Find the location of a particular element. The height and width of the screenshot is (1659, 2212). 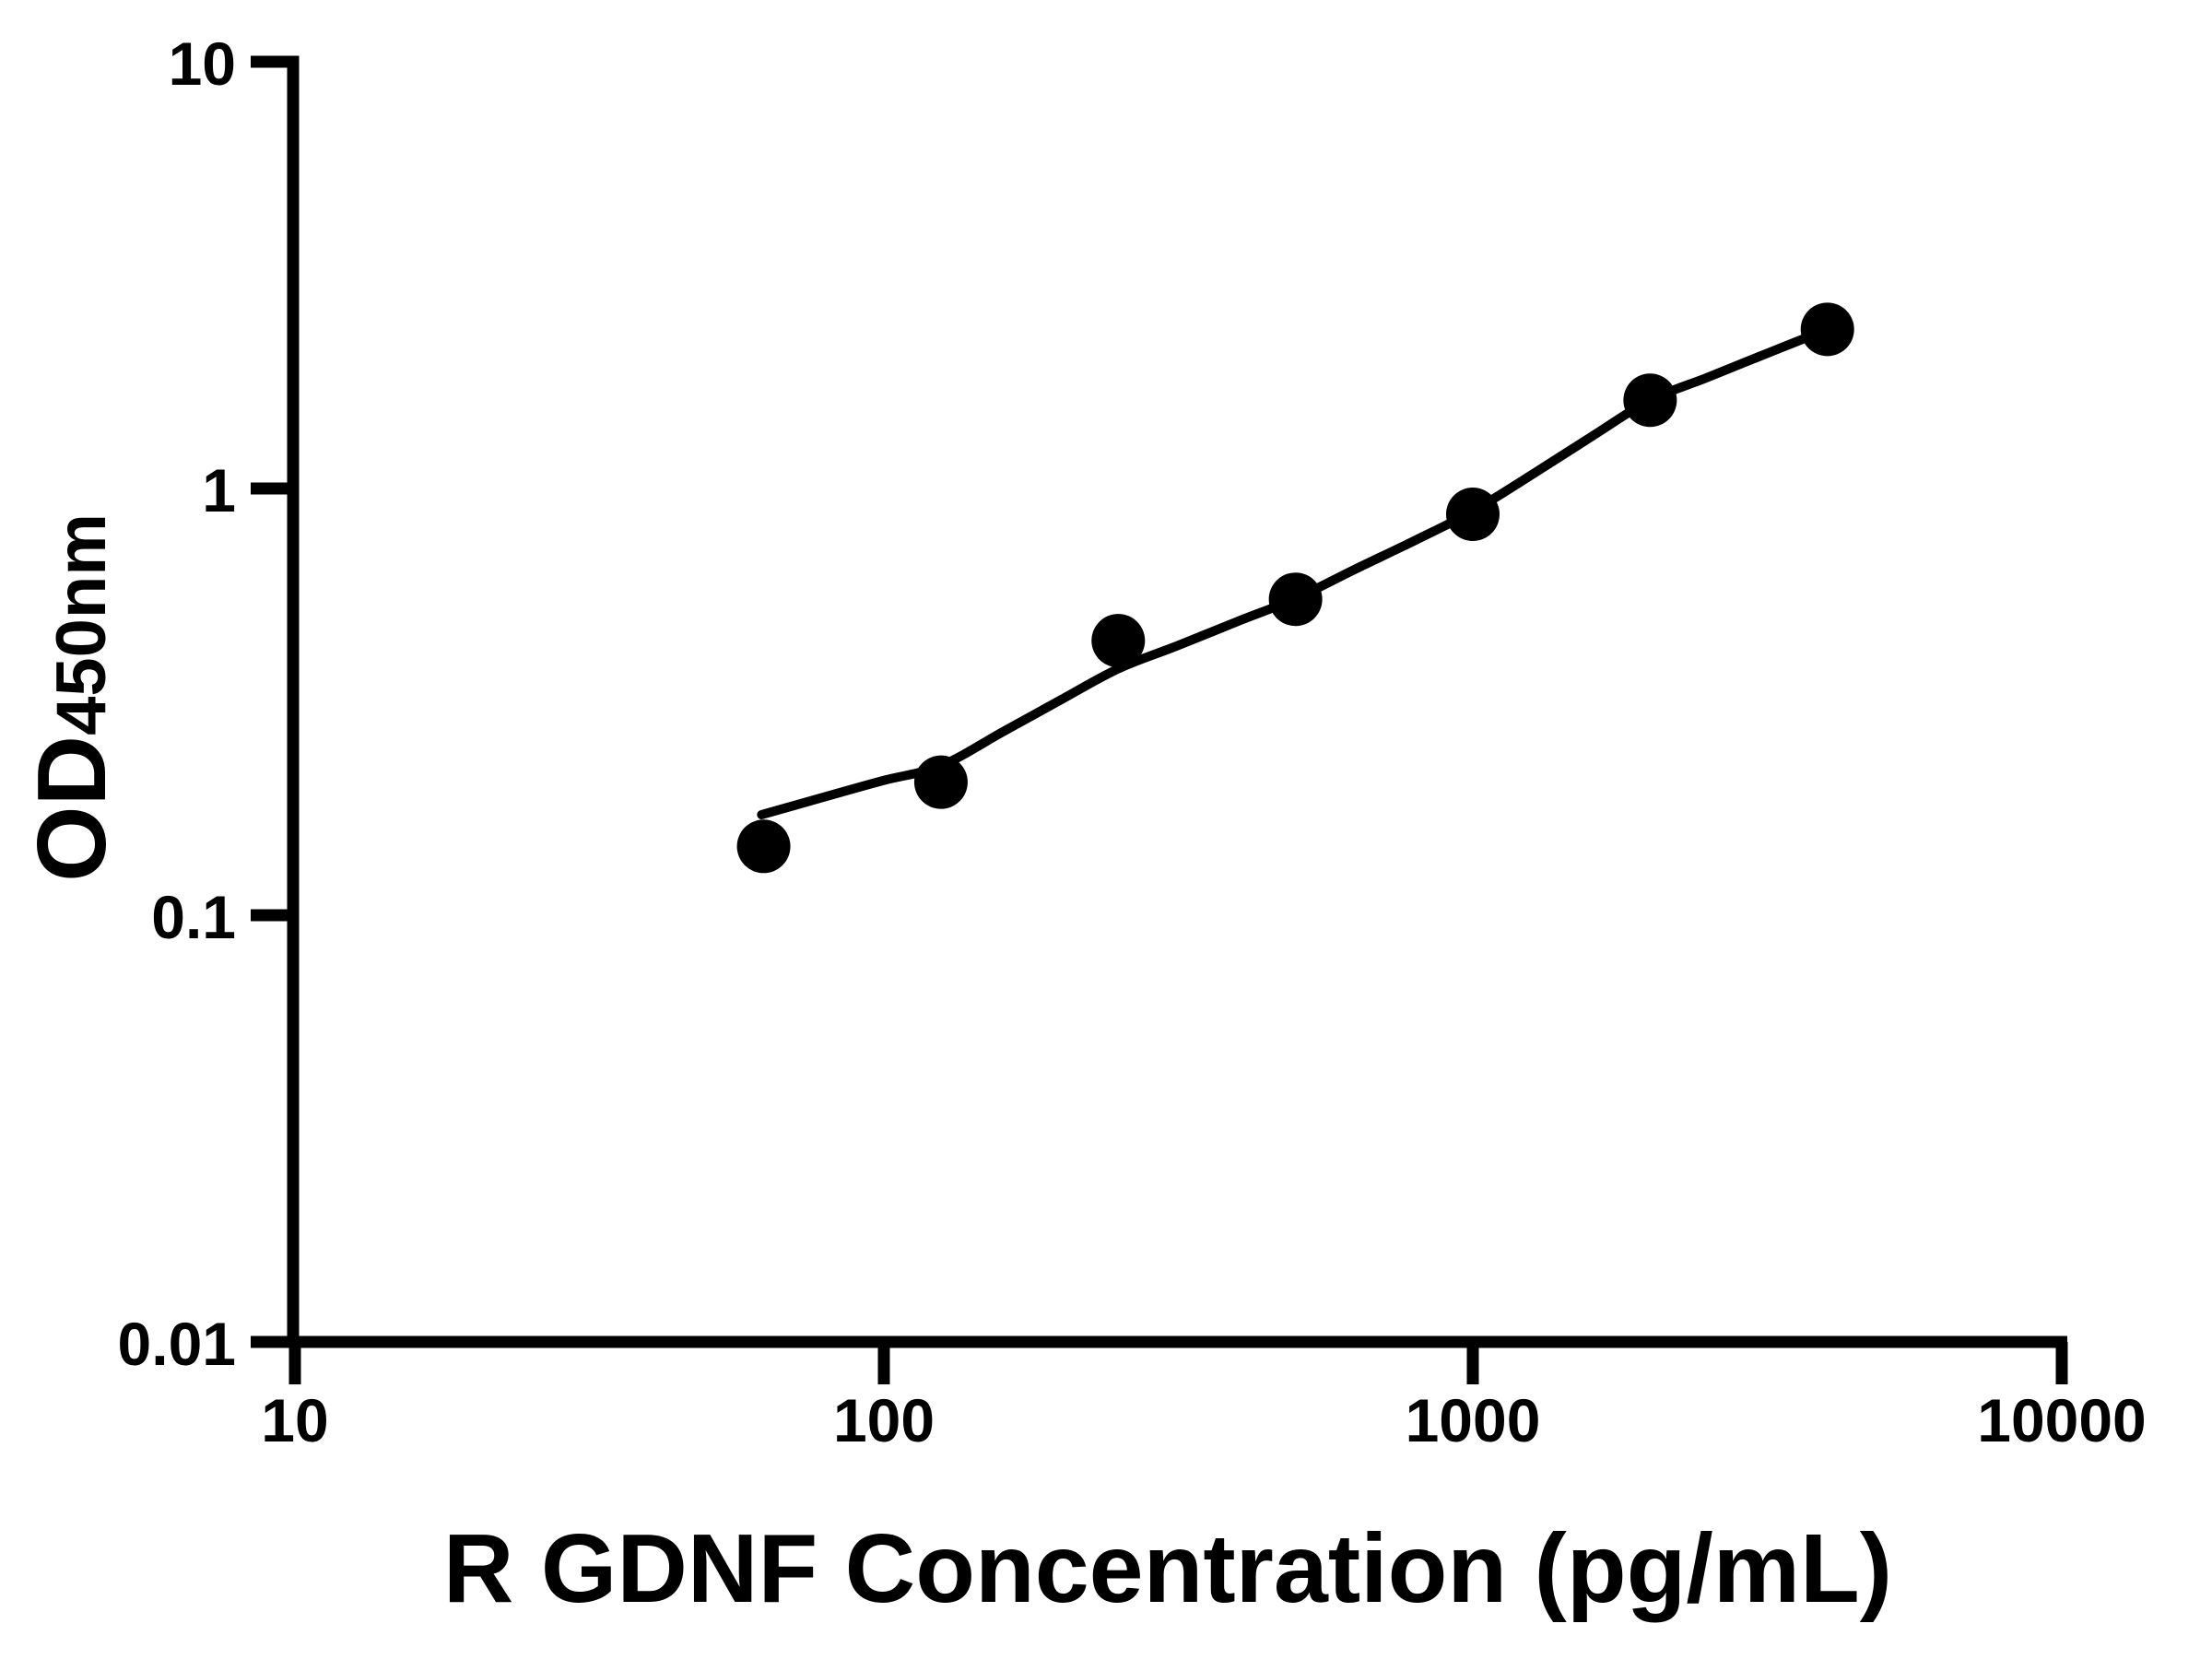

x-tick-label: 10 is located at coordinates (294, 1420).